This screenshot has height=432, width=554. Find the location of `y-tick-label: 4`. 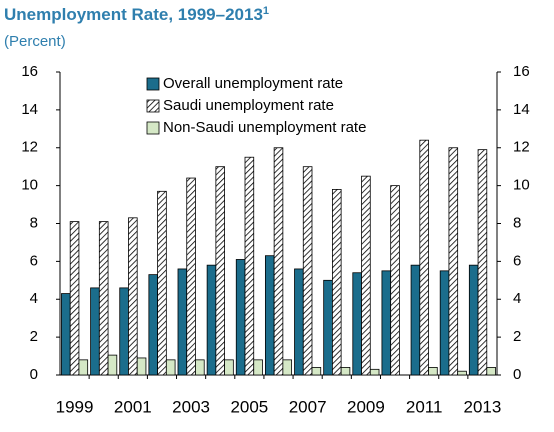

y-tick-label: 4 is located at coordinates (34, 298).